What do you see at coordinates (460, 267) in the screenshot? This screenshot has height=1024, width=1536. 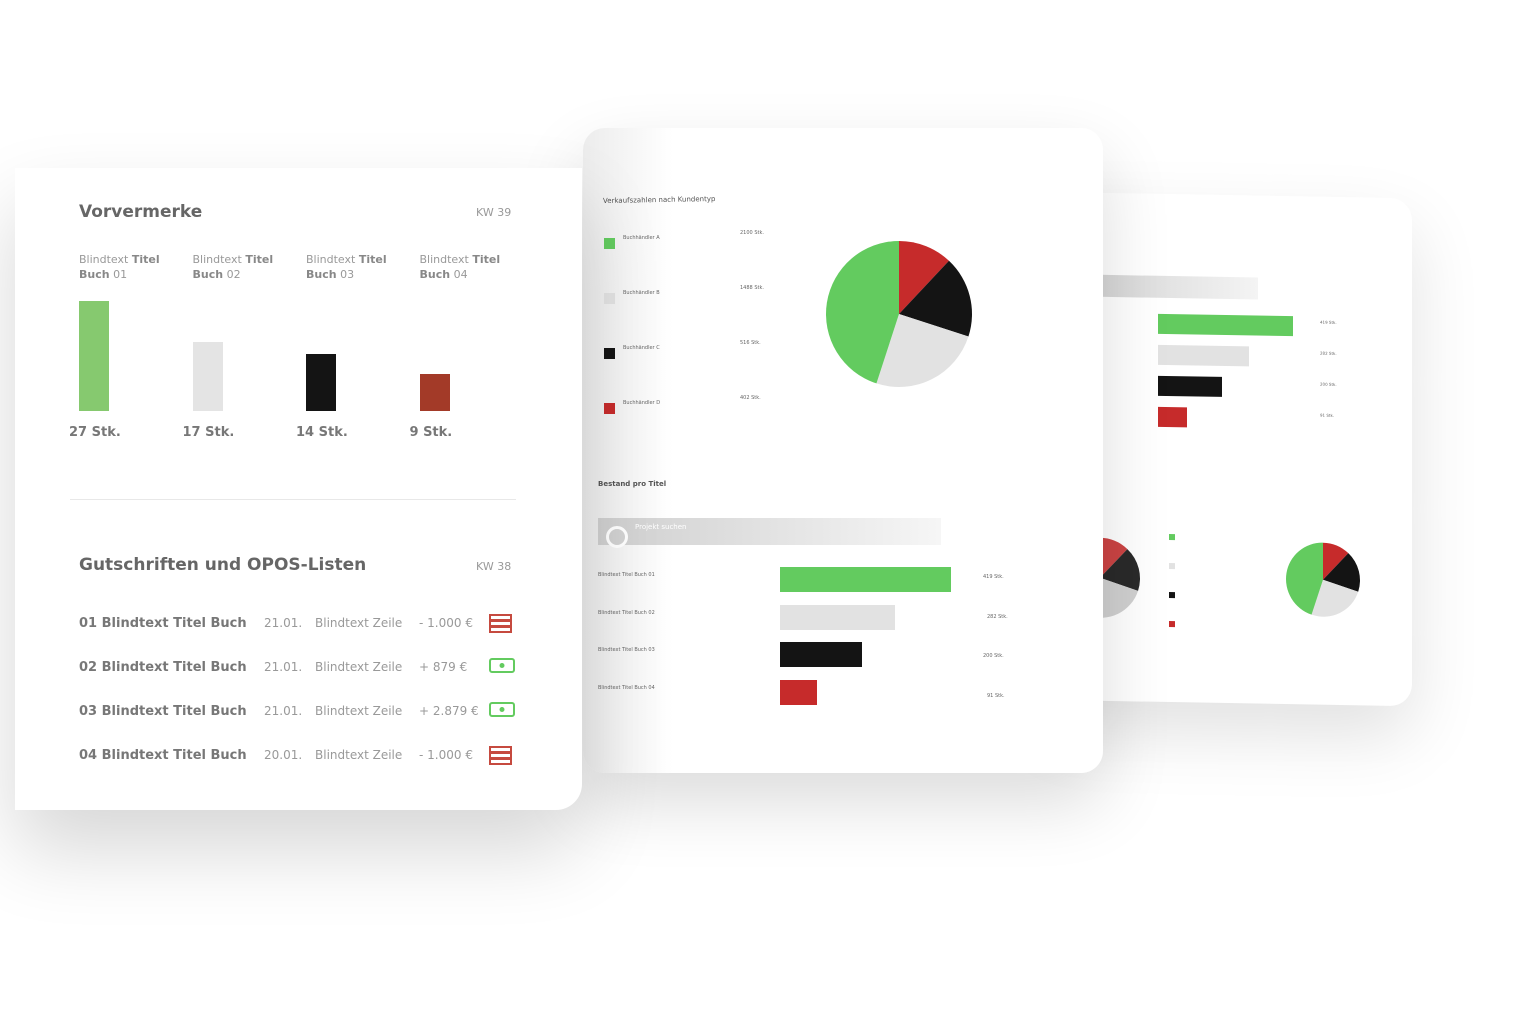 I see `bar-label: Blindtext Titel Buch 04` at bounding box center [460, 267].